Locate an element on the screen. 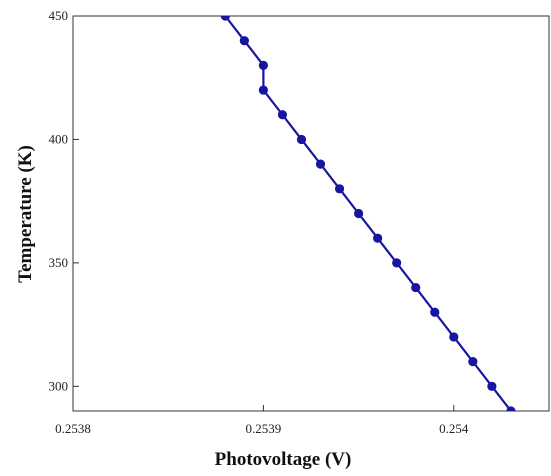  y-tick-label: 350 is located at coordinates (59, 262).